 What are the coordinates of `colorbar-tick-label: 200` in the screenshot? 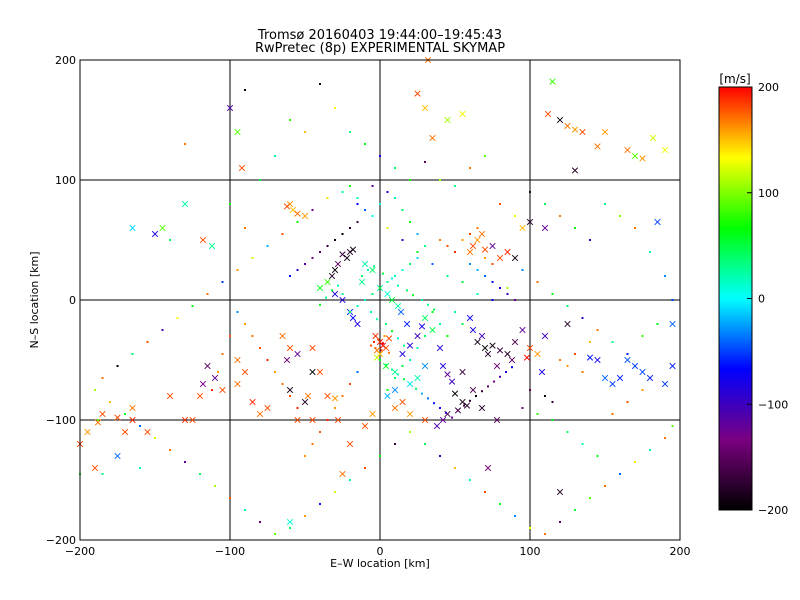 It's located at (768, 87).